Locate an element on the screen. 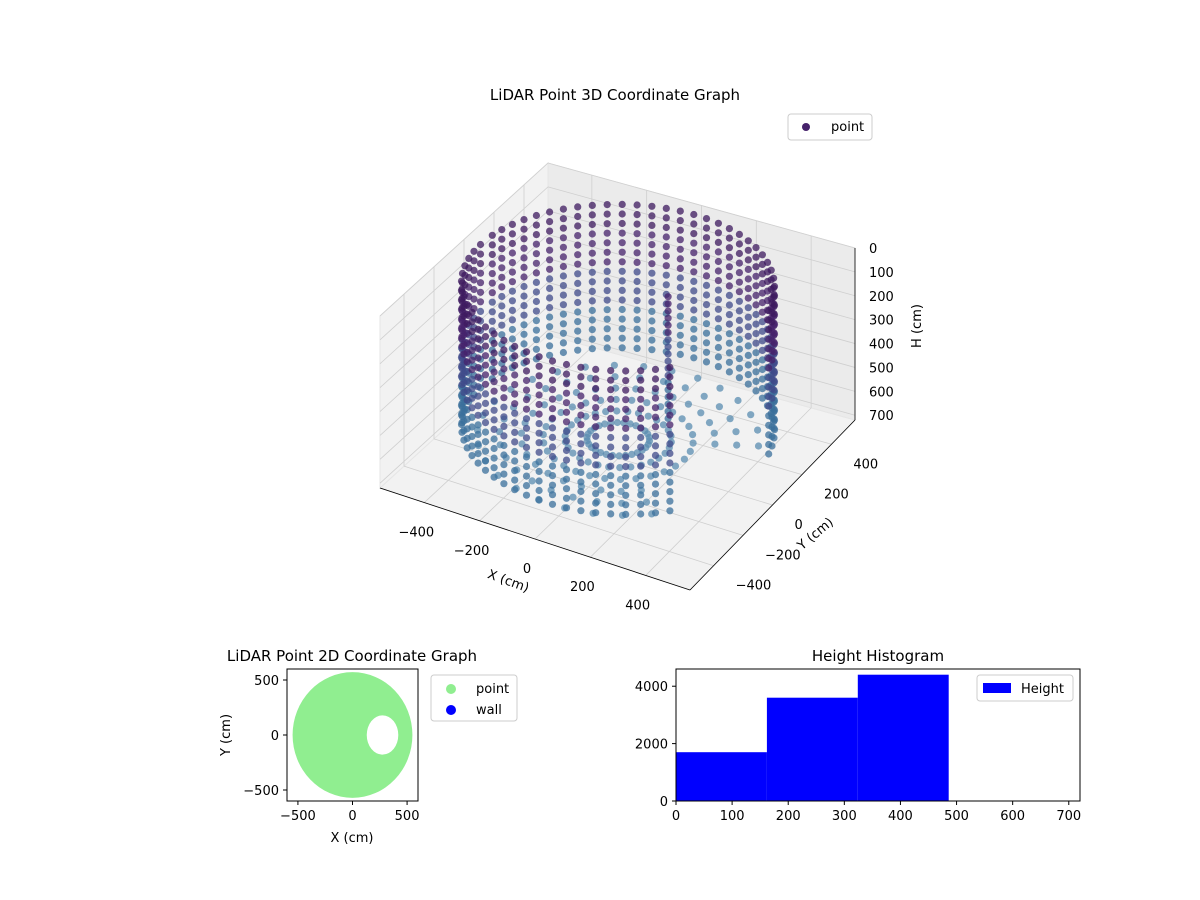  chart-3d-legend-label: point is located at coordinates (847, 127).